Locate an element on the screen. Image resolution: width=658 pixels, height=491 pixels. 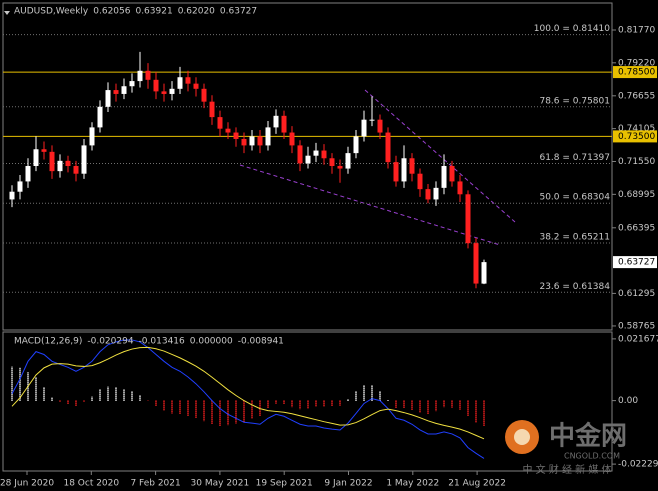
y-tick-label: 0.68995 is located at coordinates (636, 195).